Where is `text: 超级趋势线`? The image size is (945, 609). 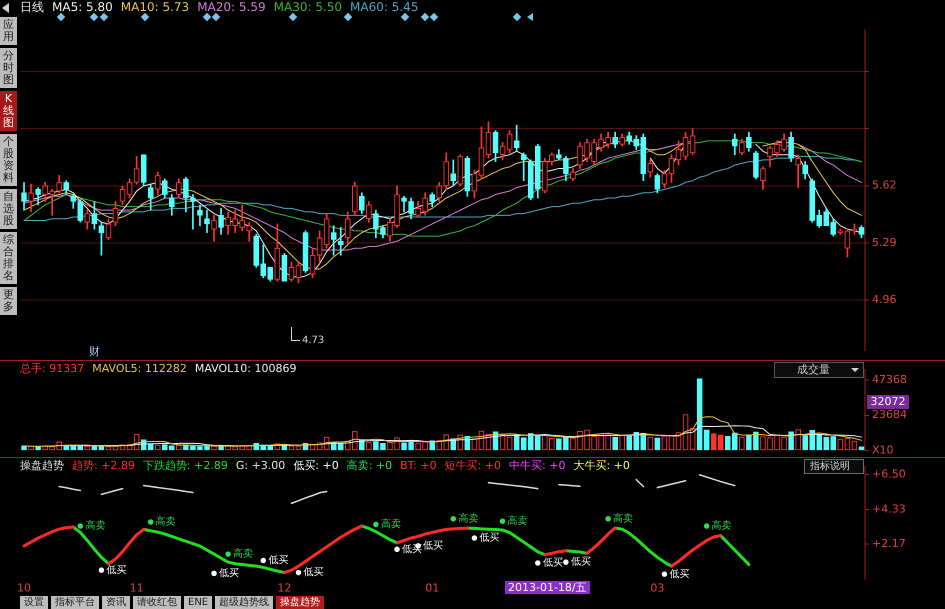
text: 超级趋势线 is located at coordinates (244, 602).